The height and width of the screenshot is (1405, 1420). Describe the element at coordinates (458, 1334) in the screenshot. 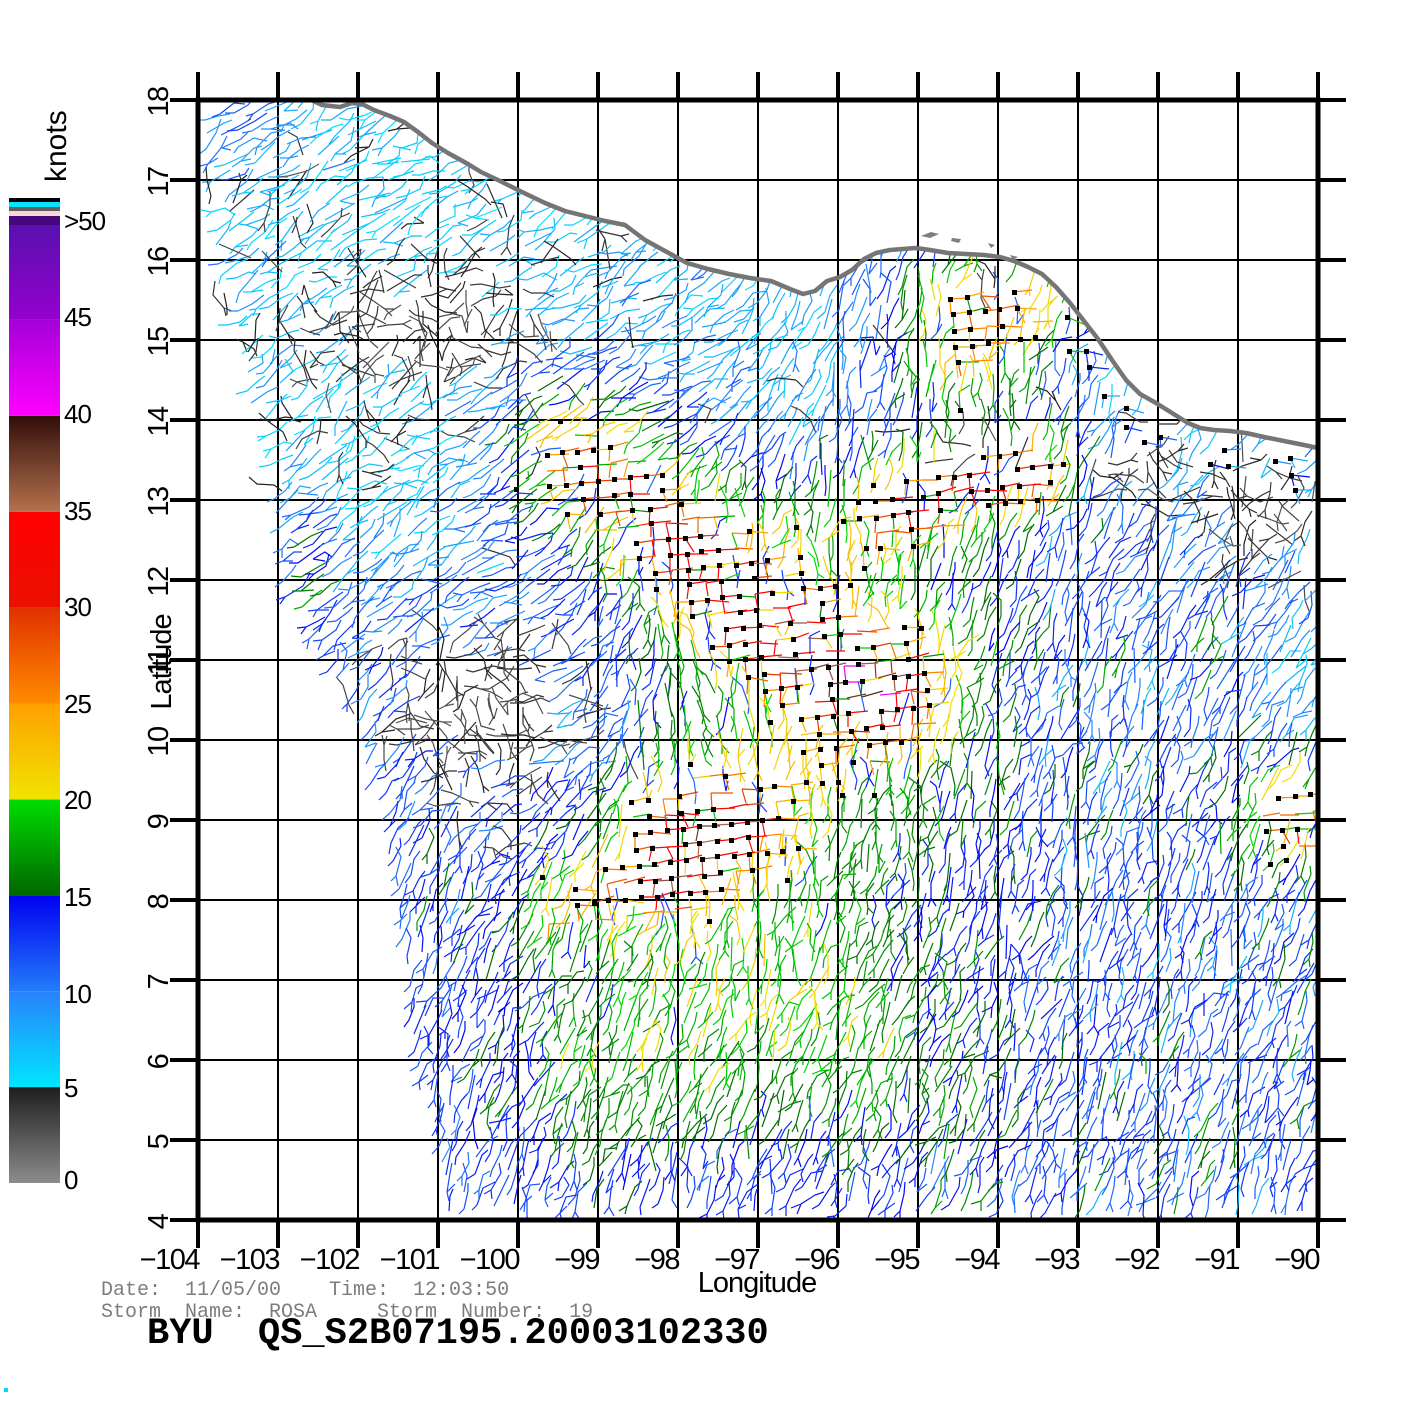

I see `svg-text: BYU QS_S2B07195.20003102330` at that location.